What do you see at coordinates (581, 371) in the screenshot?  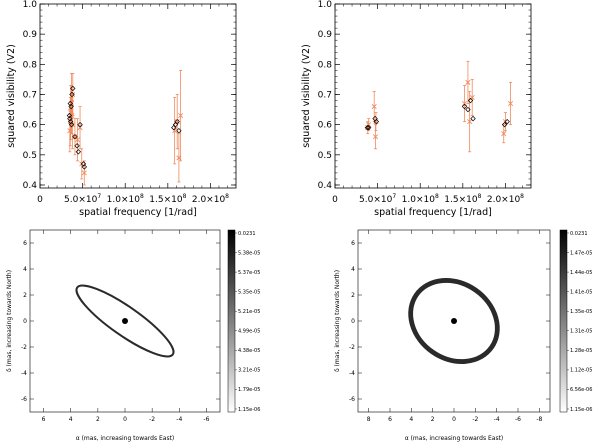 I see `colorbar-label: 1.12e-05` at bounding box center [581, 371].